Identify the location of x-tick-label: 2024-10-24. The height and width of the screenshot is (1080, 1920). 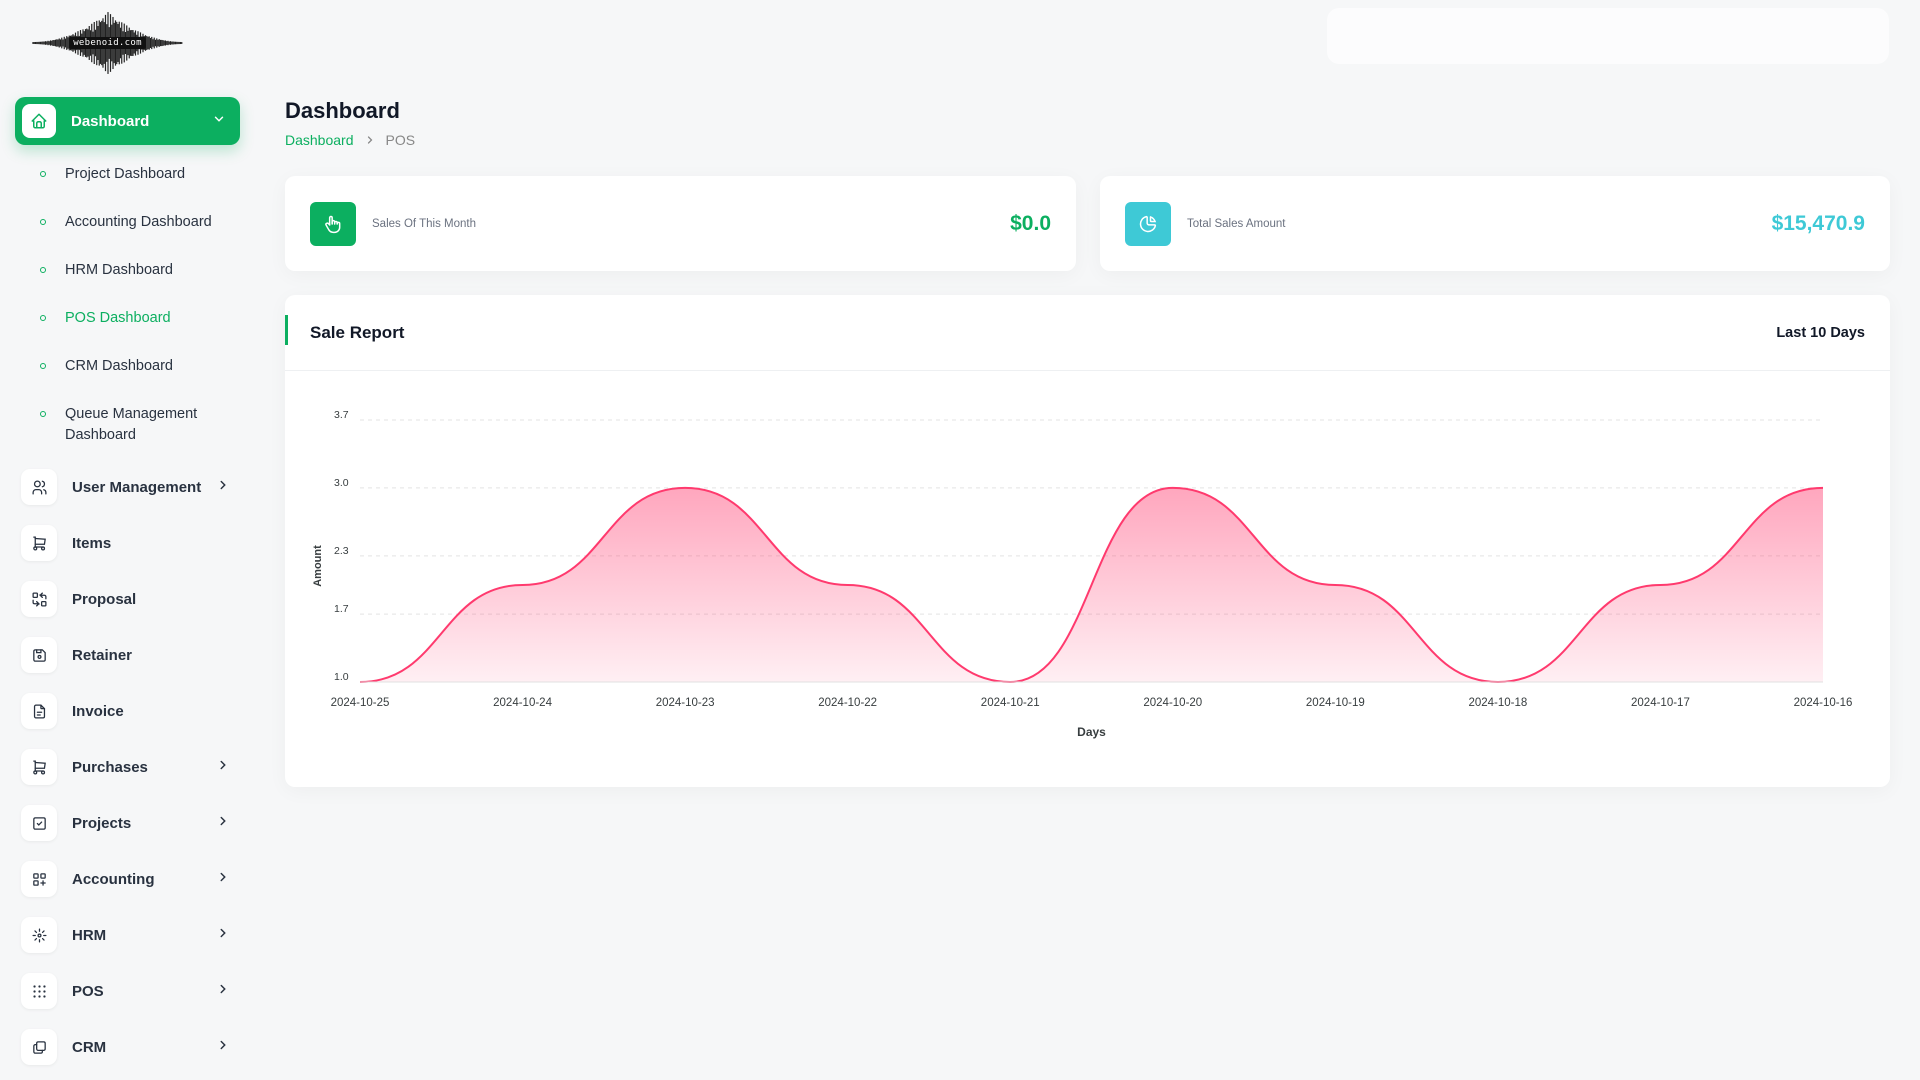
(522, 703).